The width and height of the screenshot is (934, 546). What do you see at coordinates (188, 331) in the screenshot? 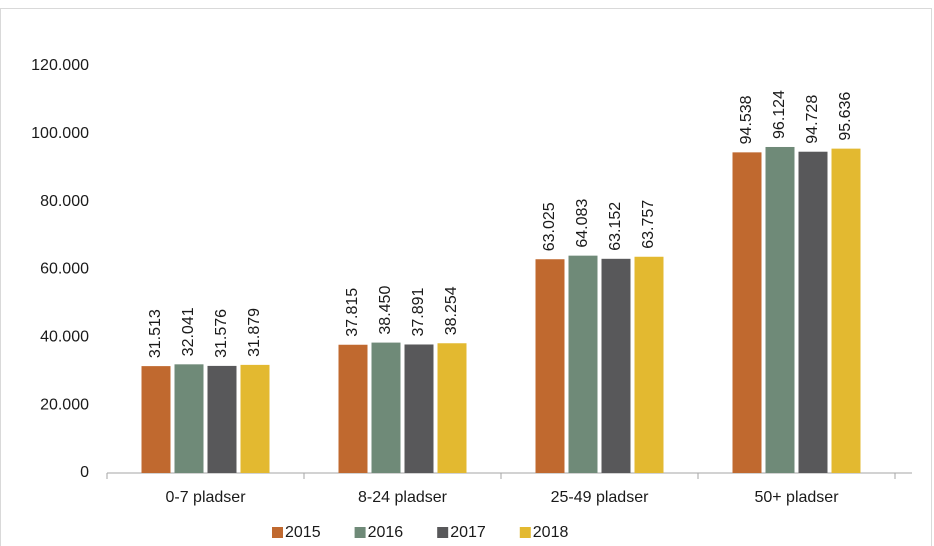
I see `value-label: 32.041` at bounding box center [188, 331].